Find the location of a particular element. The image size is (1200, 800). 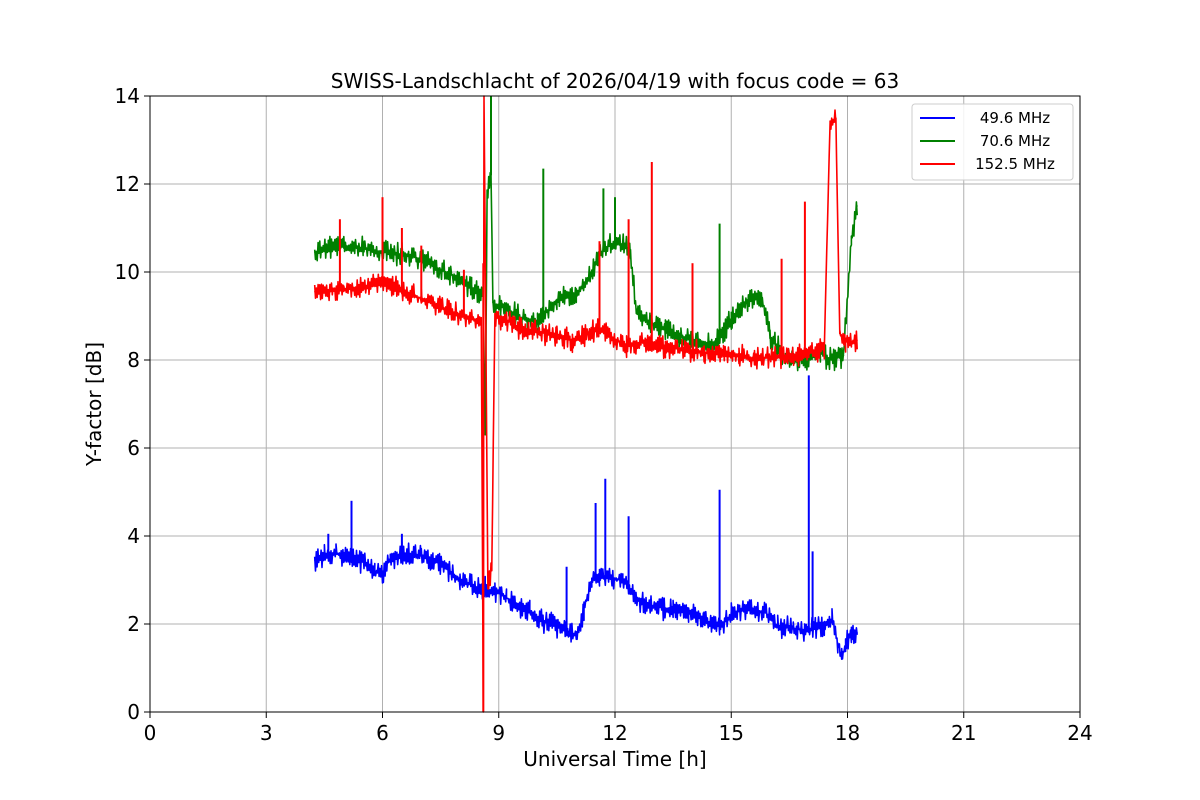

legend-box is located at coordinates (992, 142).